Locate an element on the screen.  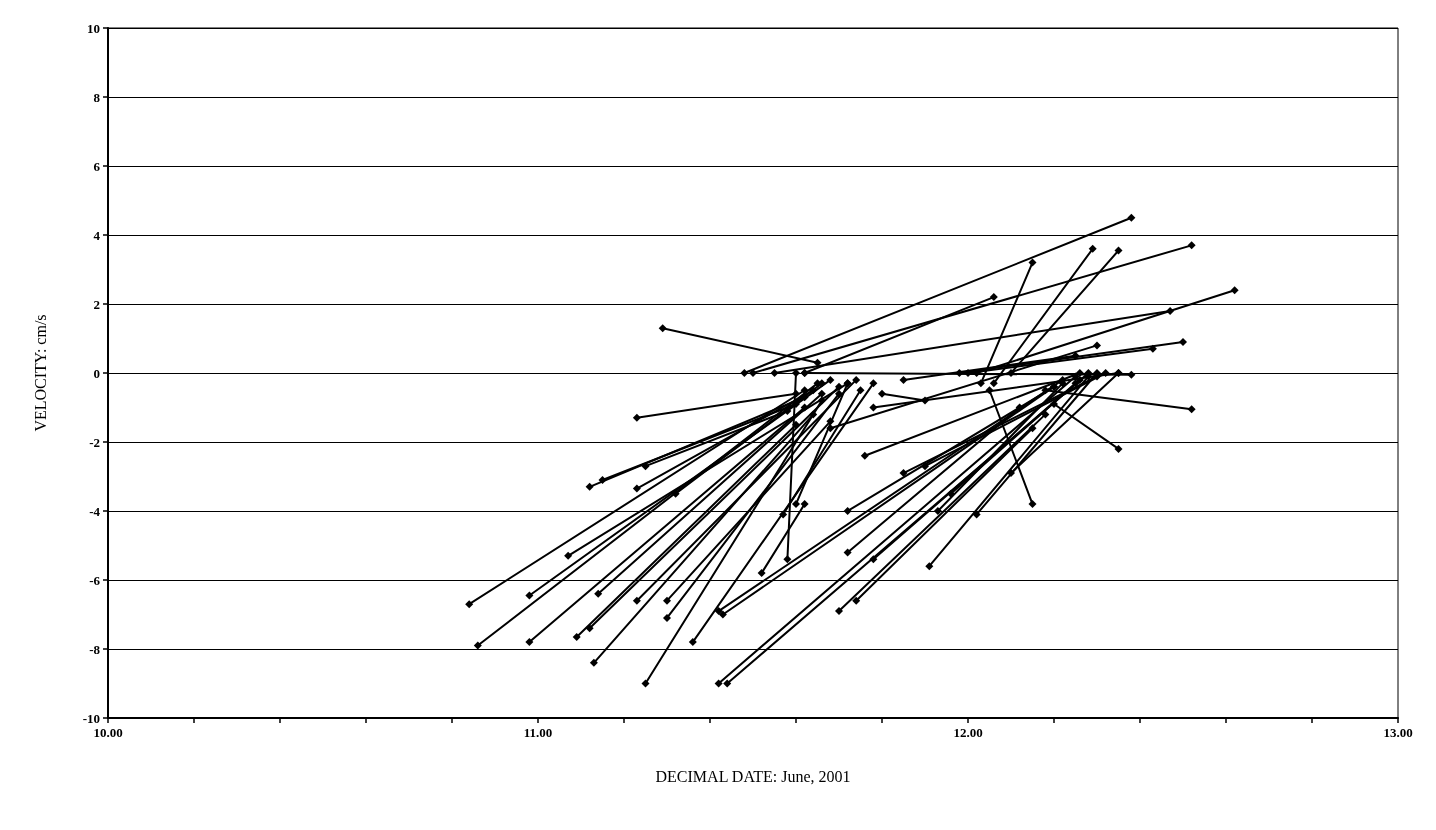
y-tick-label: -2 is located at coordinates (94, 442).